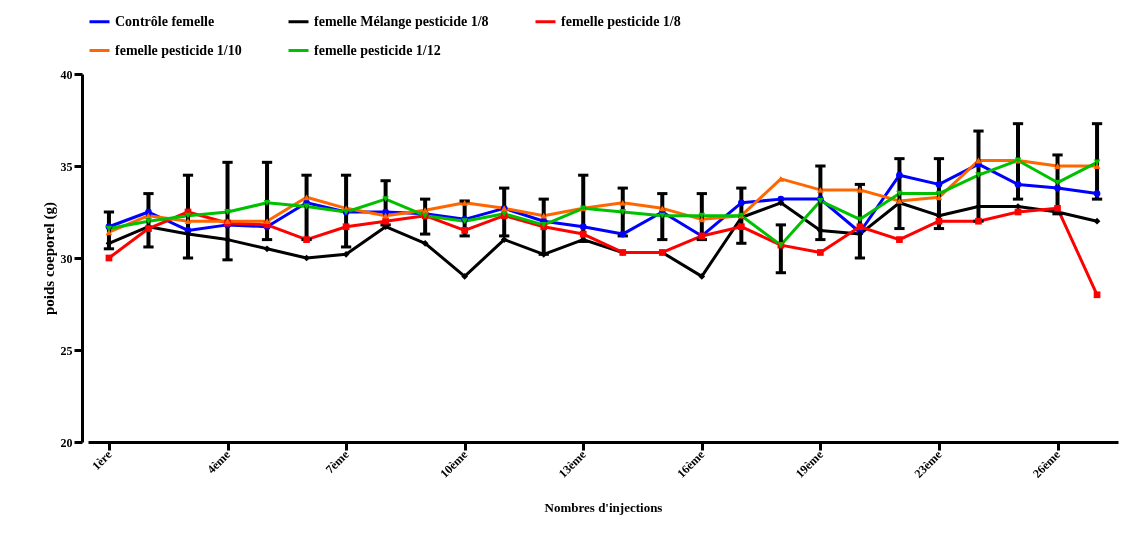  Describe the element at coordinates (401, 21) in the screenshot. I see `legend-label: femelle Mélange pesticide 1/8` at that location.